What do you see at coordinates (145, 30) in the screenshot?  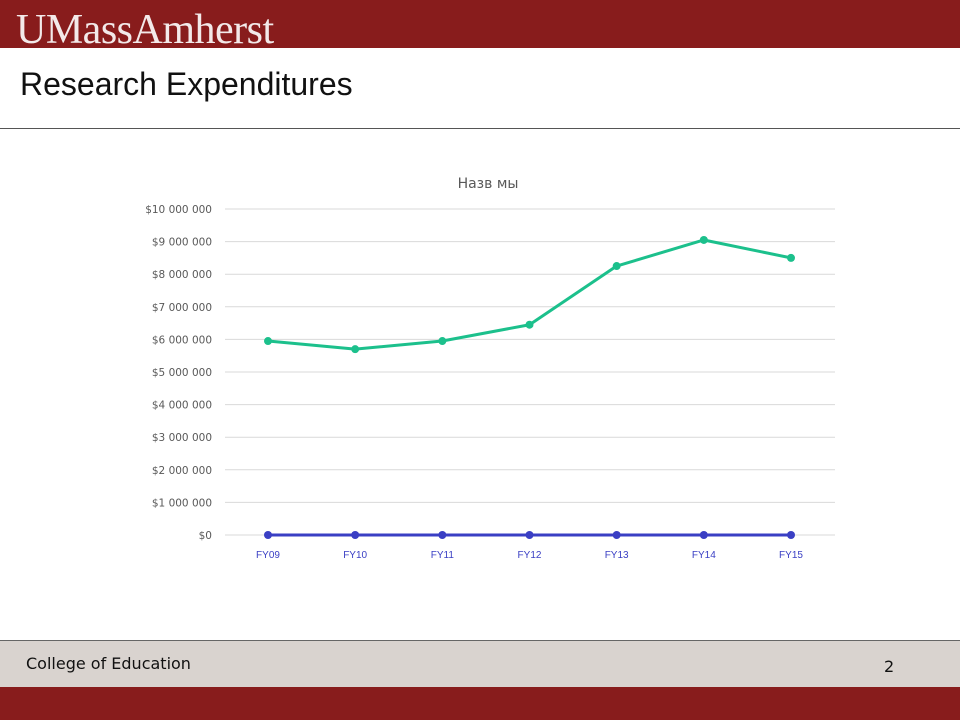 I see `umass-logo: UMassAmherst` at bounding box center [145, 30].